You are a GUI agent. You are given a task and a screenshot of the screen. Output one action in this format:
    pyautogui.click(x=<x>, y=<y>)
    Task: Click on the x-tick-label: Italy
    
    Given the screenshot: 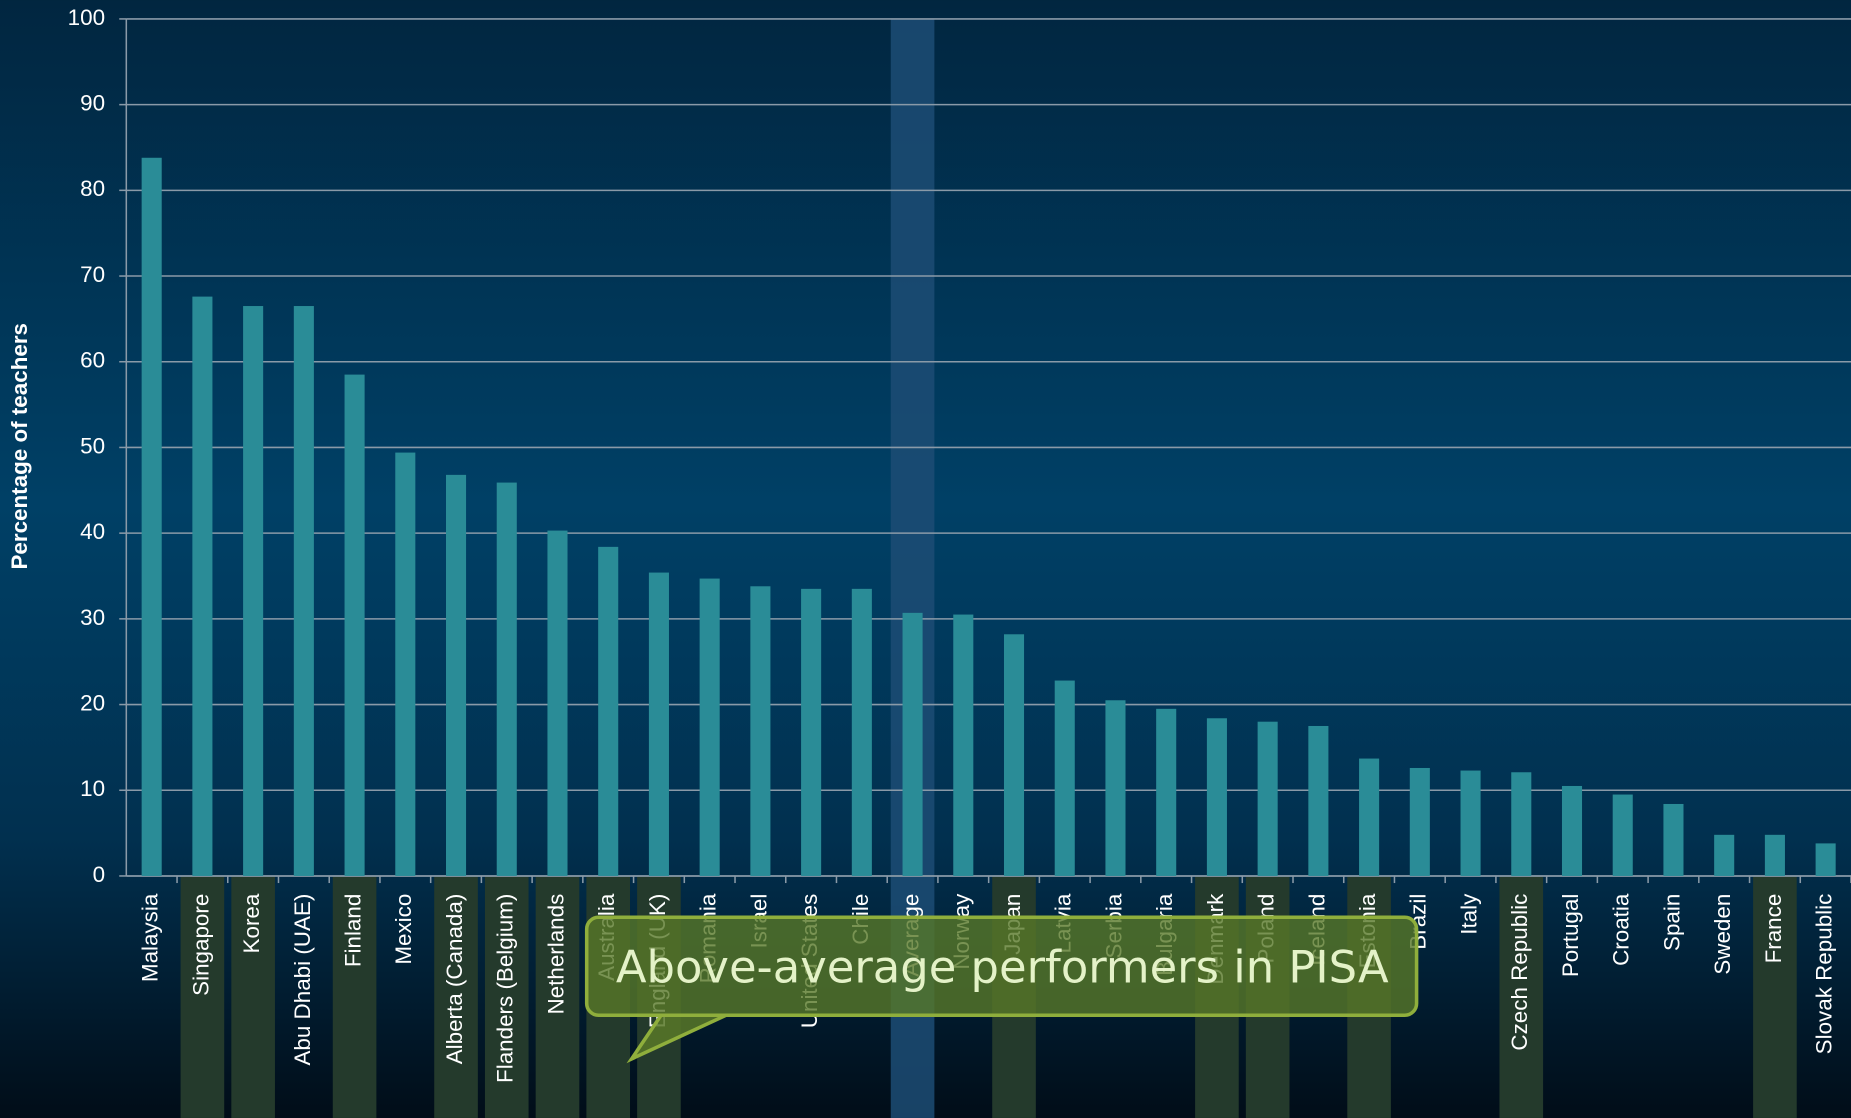 What is the action you would take?
    pyautogui.click(x=1468, y=914)
    